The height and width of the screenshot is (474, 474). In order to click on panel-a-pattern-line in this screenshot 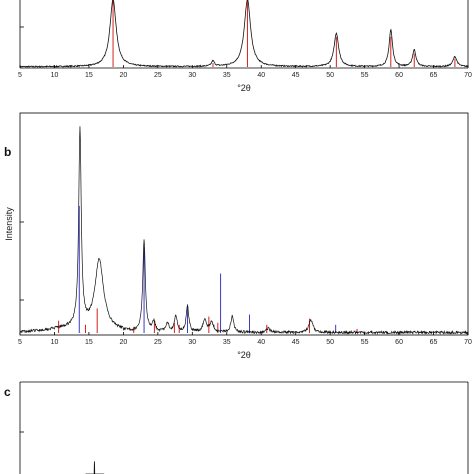, I will do `click(244, 34)`.